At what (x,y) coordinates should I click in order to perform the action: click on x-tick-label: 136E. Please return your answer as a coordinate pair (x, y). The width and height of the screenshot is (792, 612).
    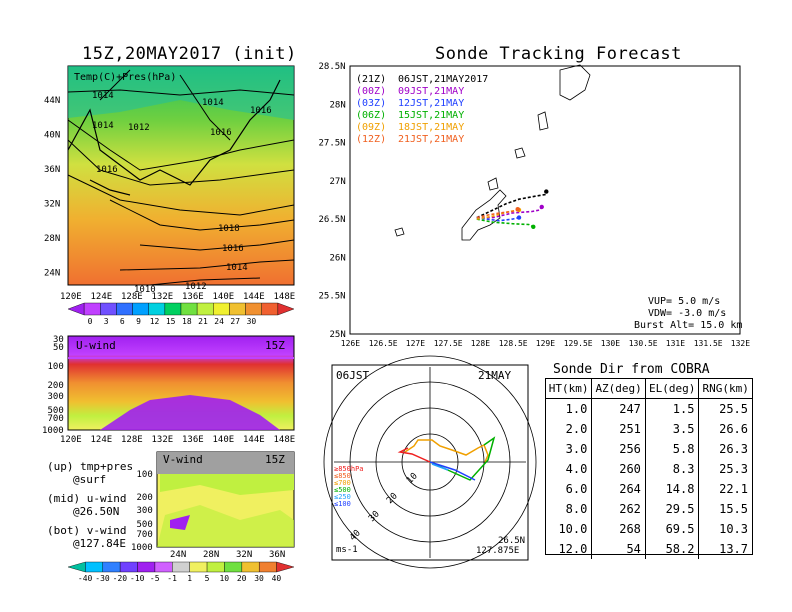
    Looking at the image, I should click on (193, 440).